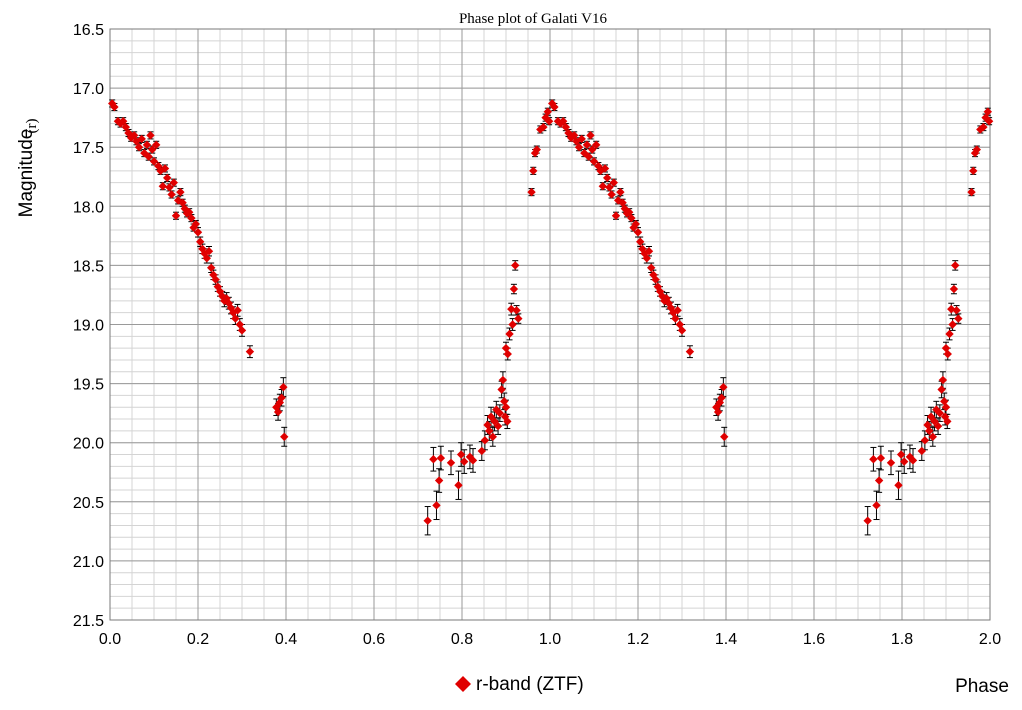 This screenshot has height=710, width=1022. Describe the element at coordinates (88, 444) in the screenshot. I see `y-tick-label: 20.0` at that location.